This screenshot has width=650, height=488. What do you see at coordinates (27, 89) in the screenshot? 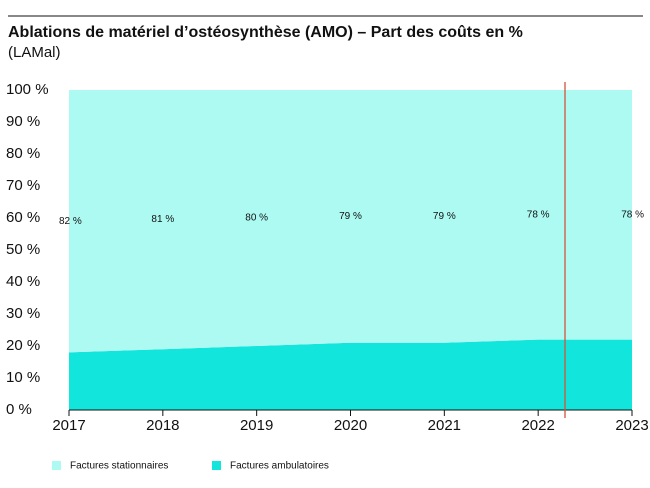
I see `y-tick-label: 100 %` at bounding box center [27, 89].